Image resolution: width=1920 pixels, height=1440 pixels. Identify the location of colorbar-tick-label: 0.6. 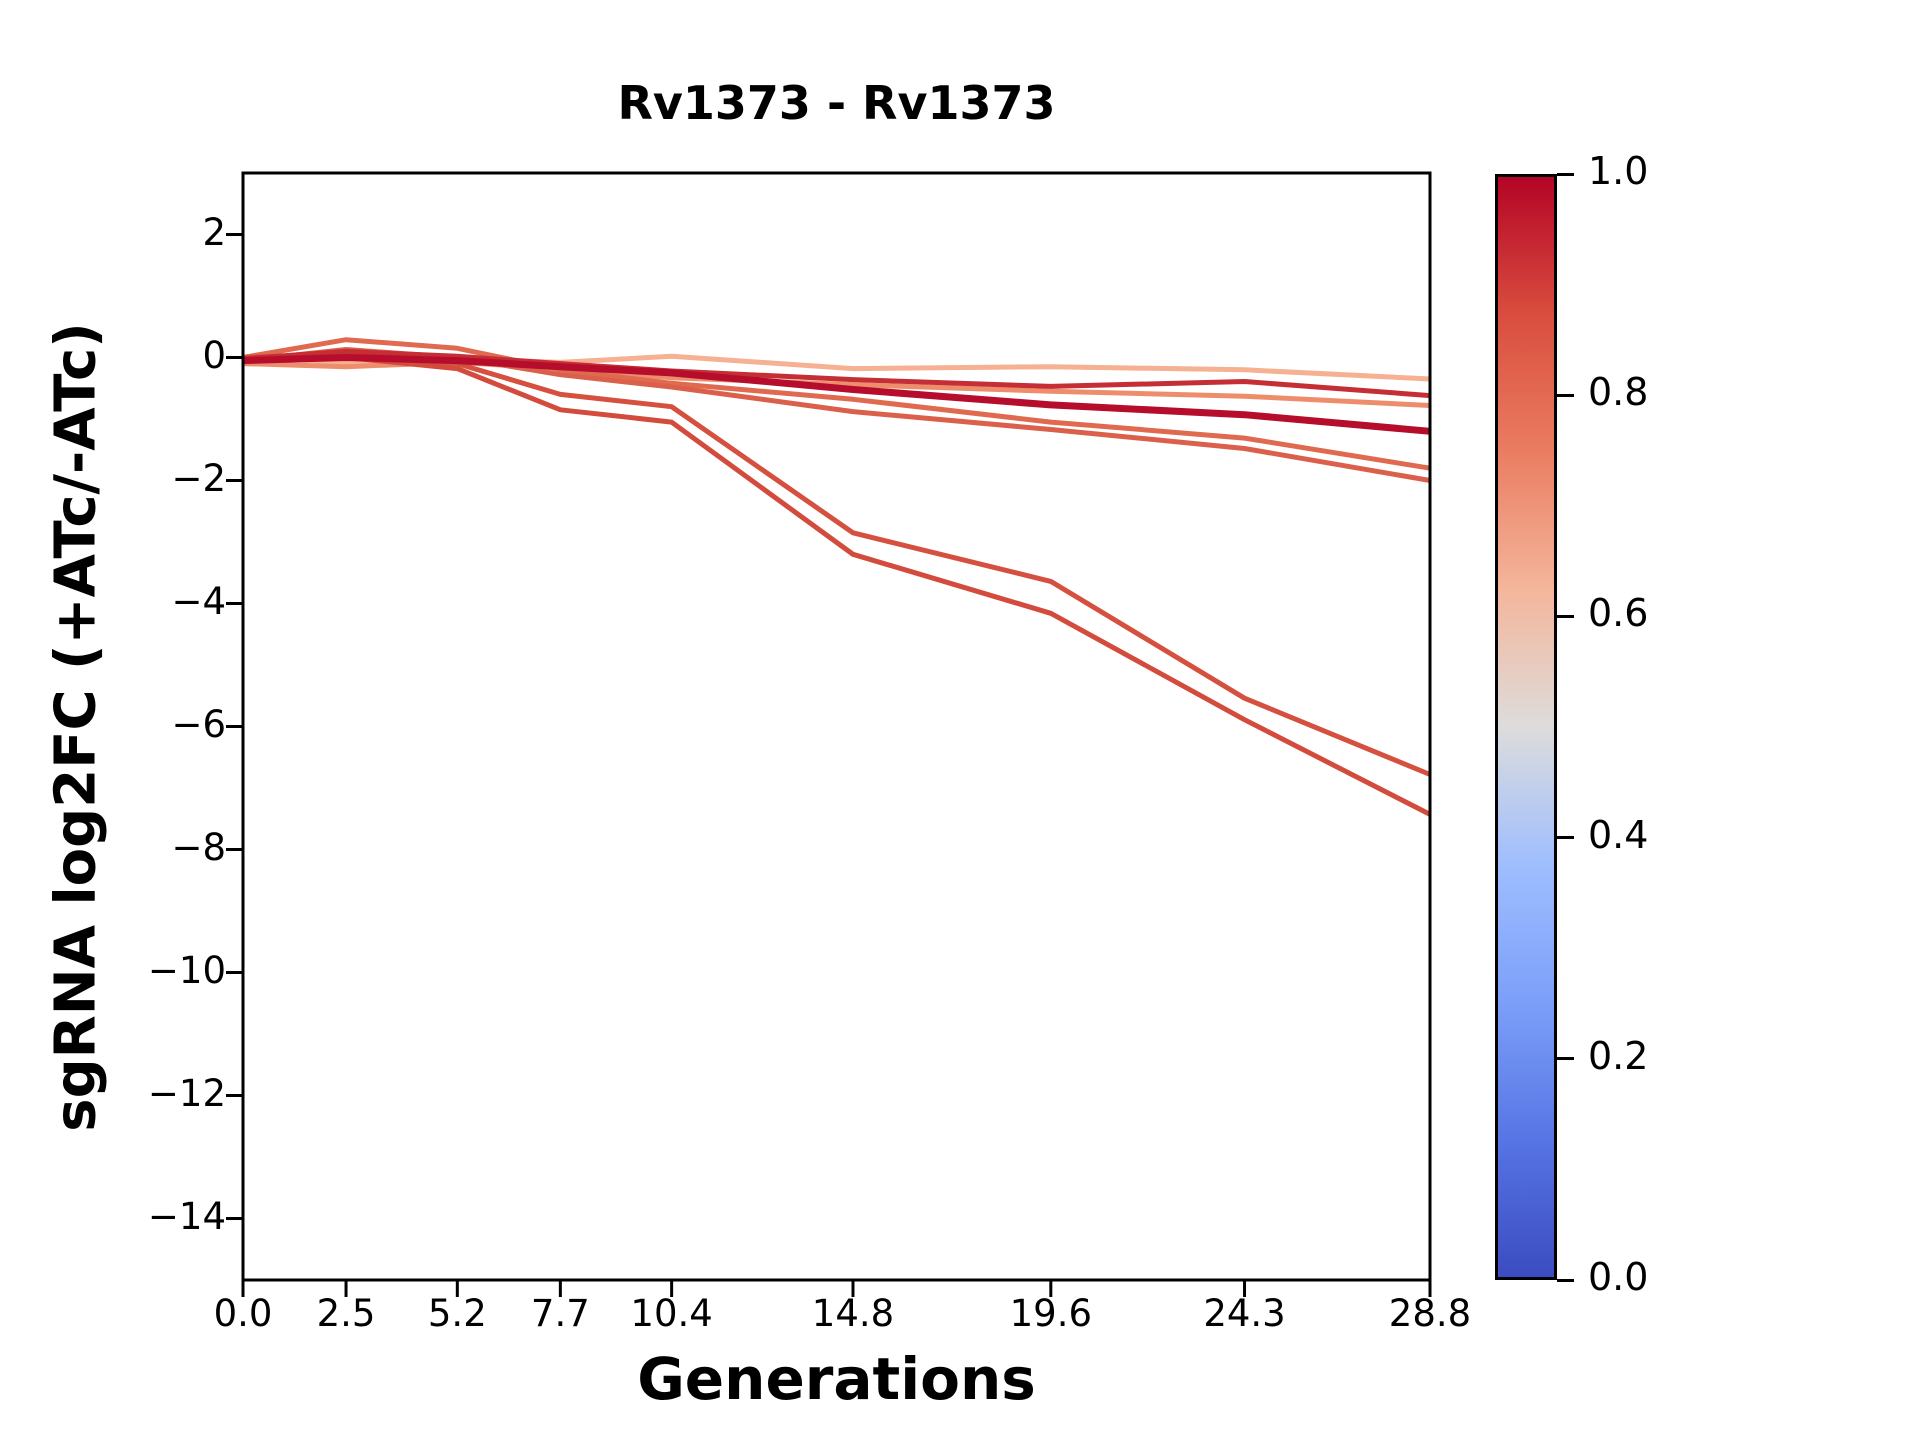
(1618, 613).